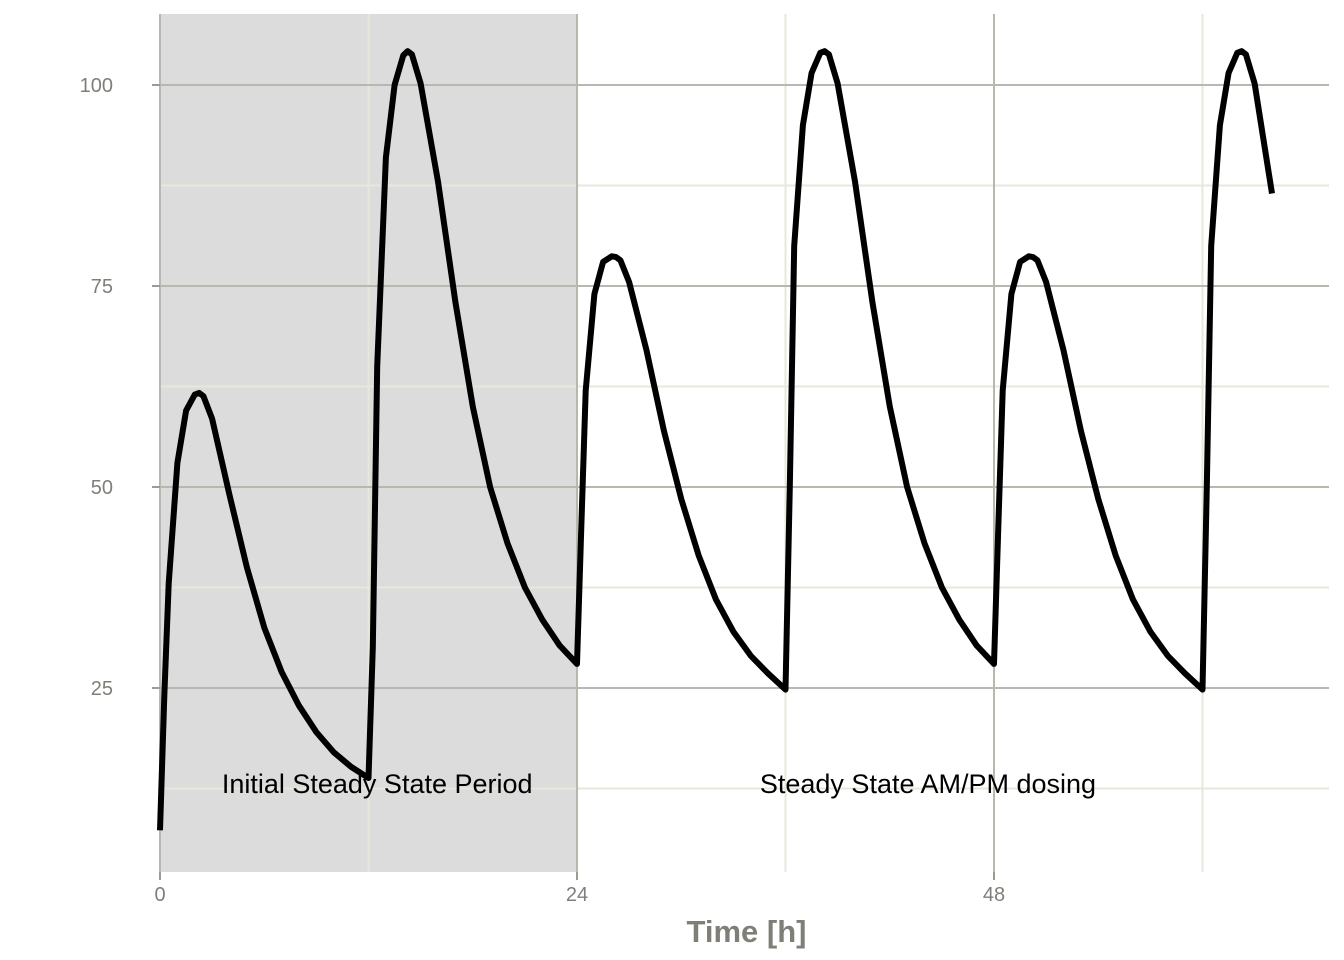  What do you see at coordinates (102, 287) in the screenshot?
I see `y-tick-label: 75` at bounding box center [102, 287].